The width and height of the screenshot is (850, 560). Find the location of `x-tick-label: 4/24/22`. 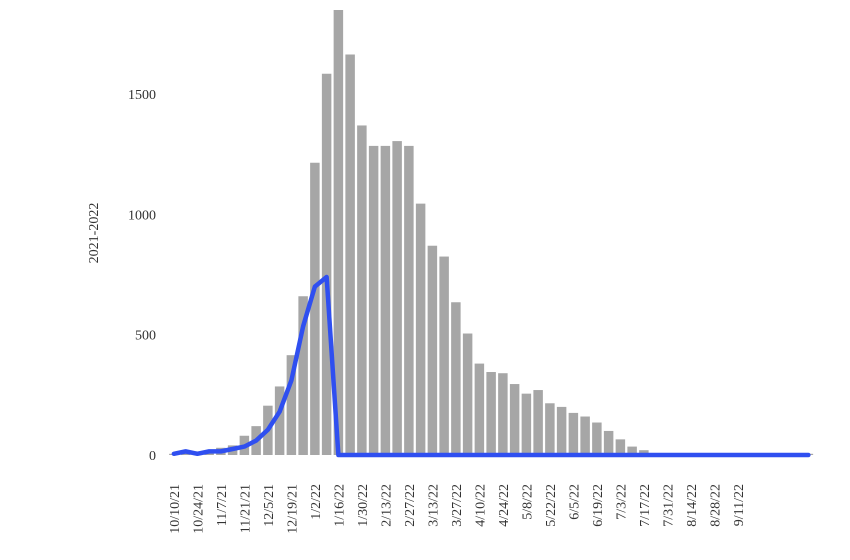

x-tick-label: 4/24/22 is located at coordinates (504, 505).